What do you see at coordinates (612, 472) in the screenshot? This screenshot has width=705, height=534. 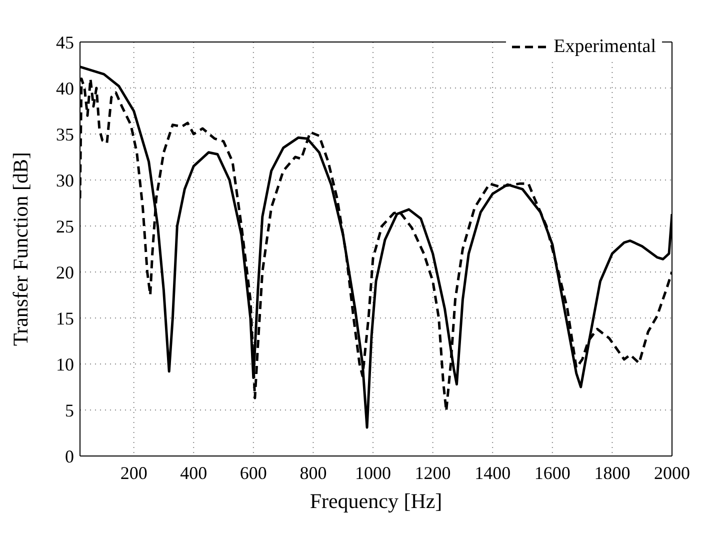 I see `x-tick-label: 1800` at bounding box center [612, 472].